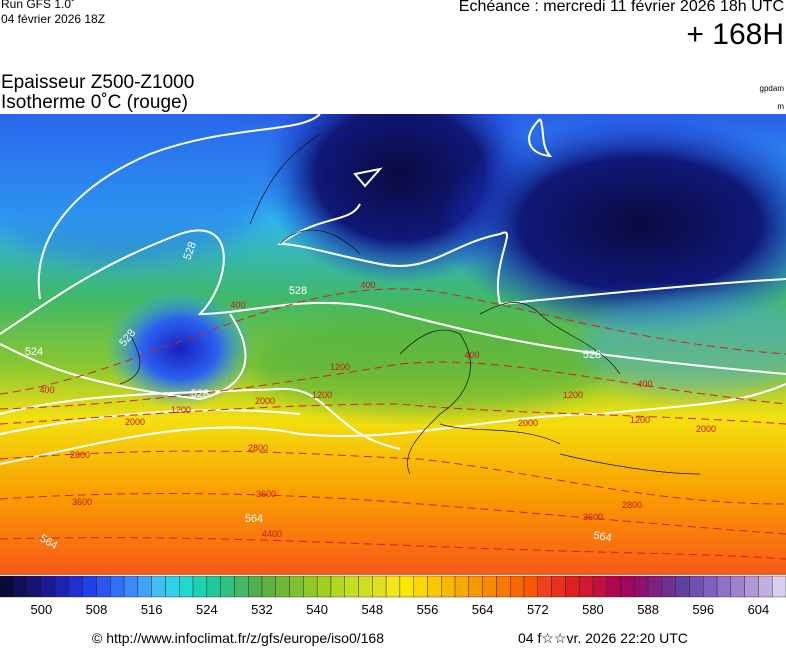  Describe the element at coordinates (94, 102) in the screenshot. I see `title-line2: Isotherme 0˚C (rouge)` at that location.